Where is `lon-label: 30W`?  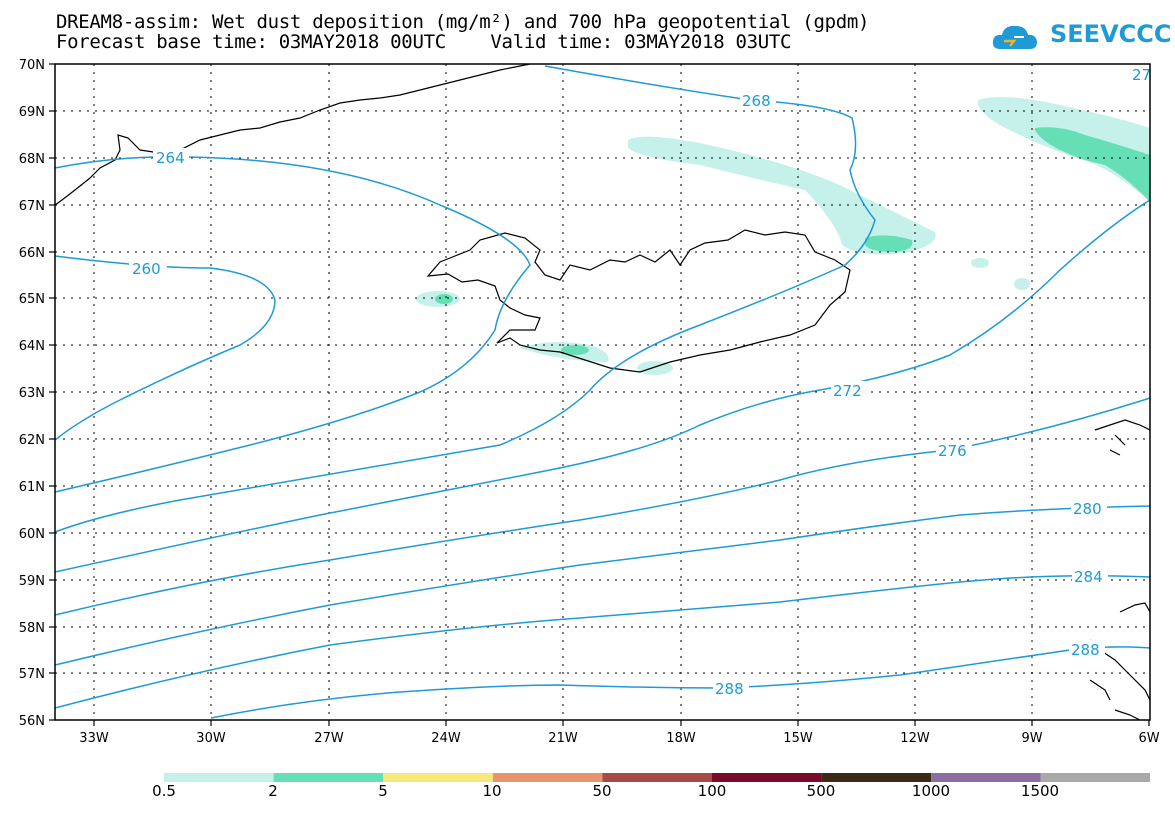 lon-label: 30W is located at coordinates (211, 738).